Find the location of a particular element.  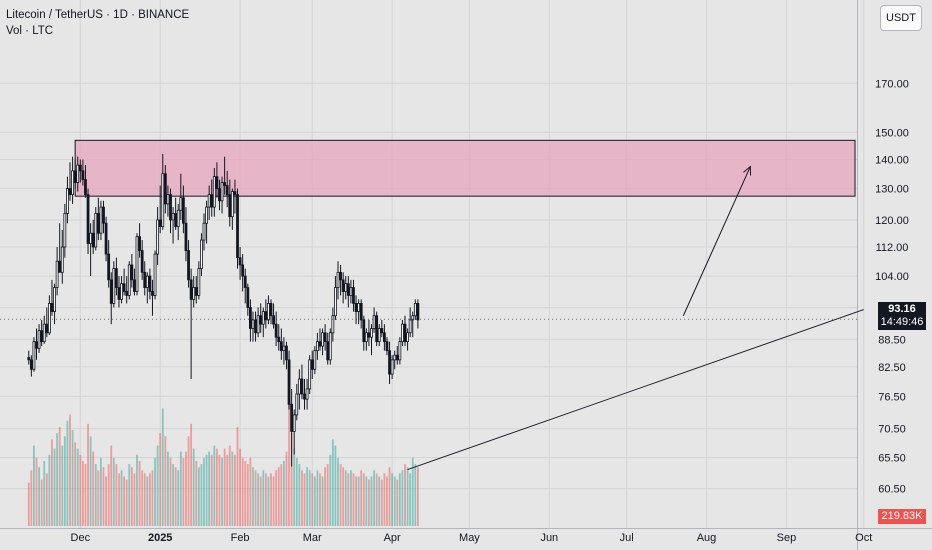

x-tick-label: Sep is located at coordinates (787, 538).